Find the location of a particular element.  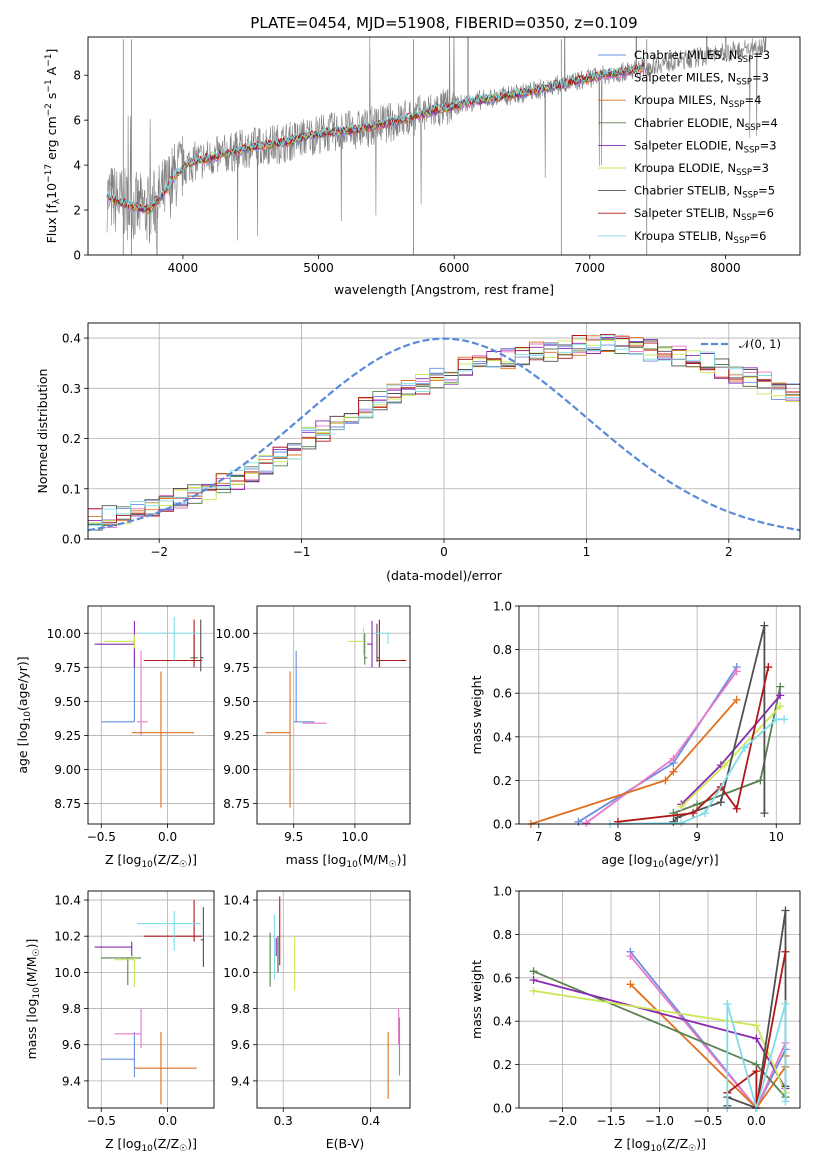

x-tick-label: 1 is located at coordinates (587, 552).